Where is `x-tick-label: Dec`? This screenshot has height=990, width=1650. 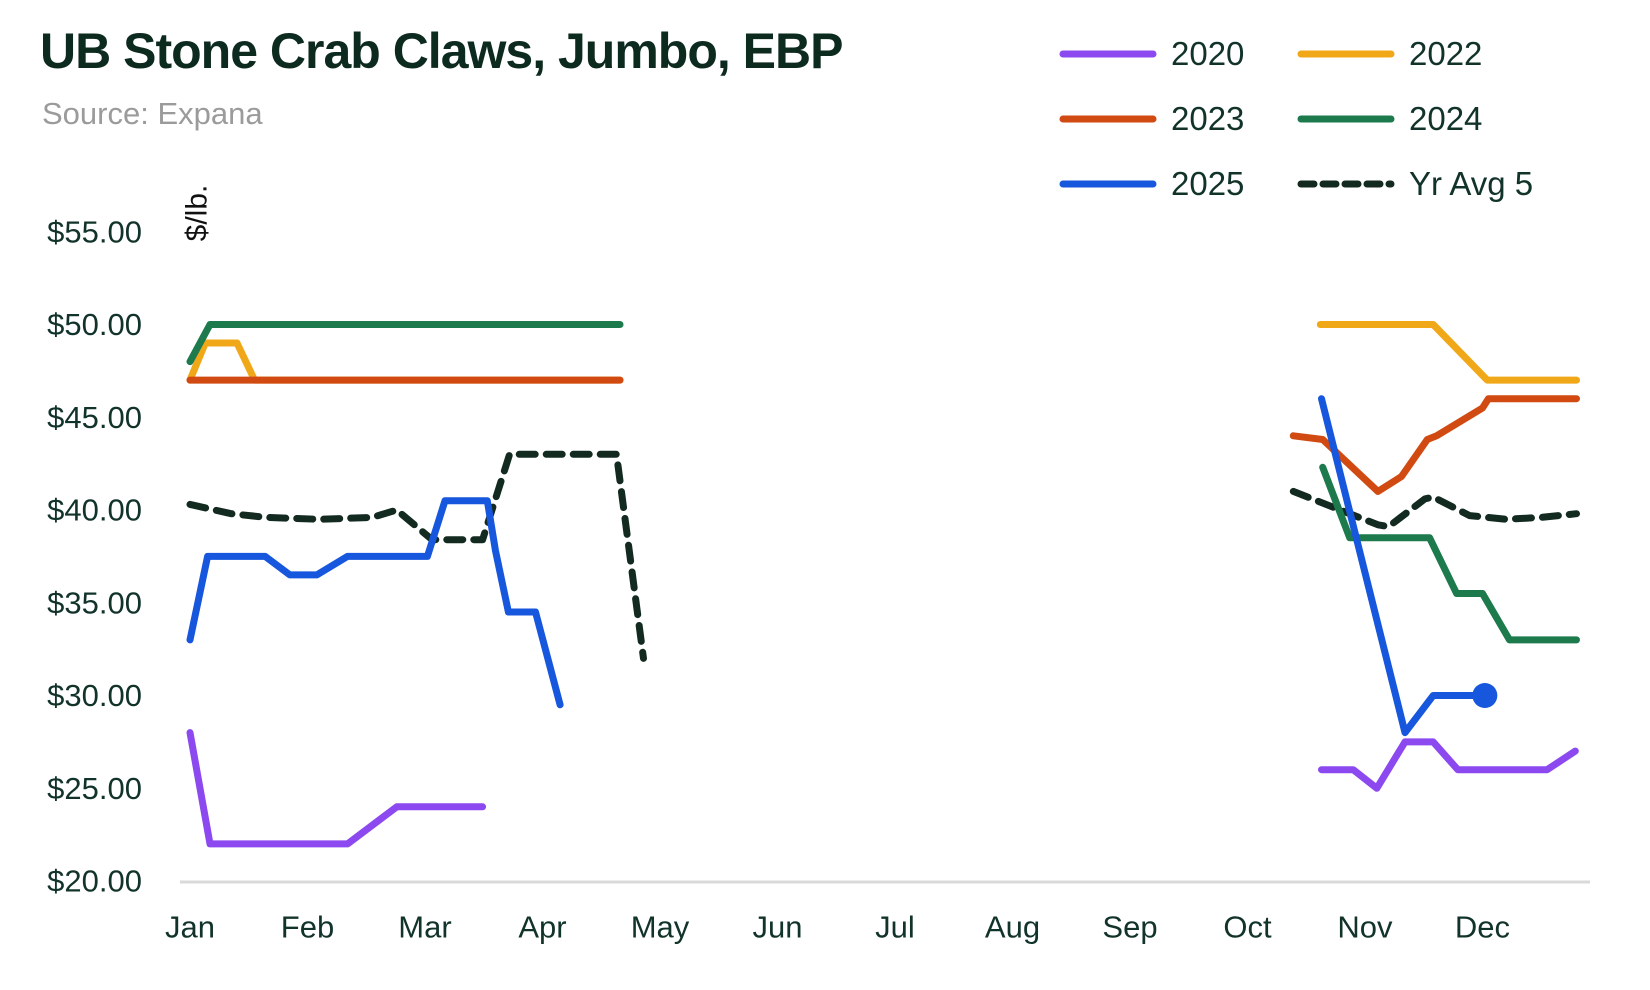
x-tick-label: Dec is located at coordinates (1482, 927).